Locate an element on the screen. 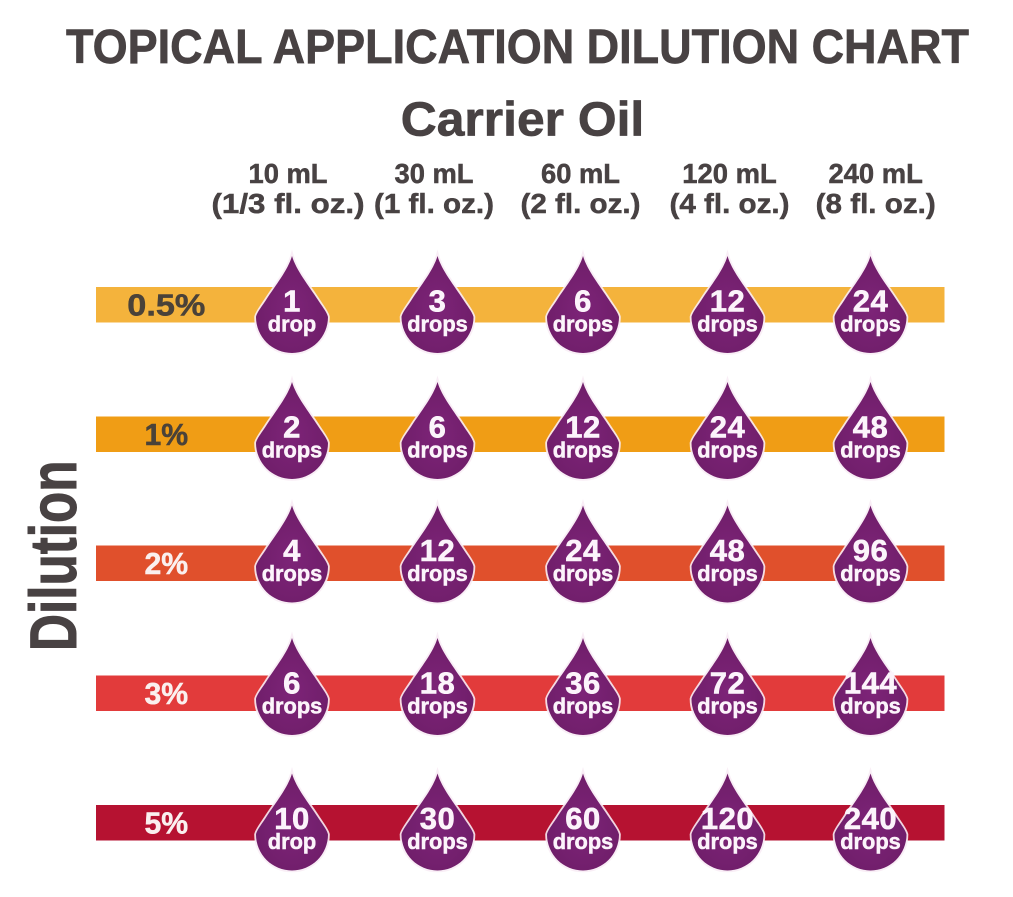 The width and height of the screenshot is (1013, 897). svg-text: Dilution is located at coordinates (53, 555).